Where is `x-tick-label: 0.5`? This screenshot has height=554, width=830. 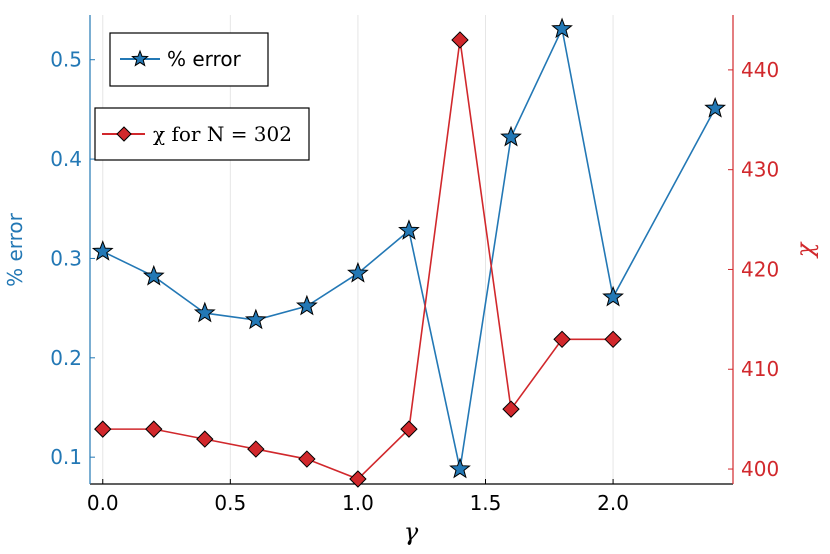 x-tick-label: 0.5 is located at coordinates (230, 503).